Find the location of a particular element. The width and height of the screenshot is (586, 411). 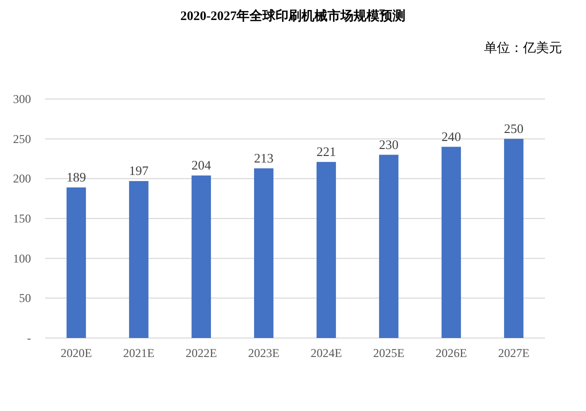

y-tick-label: 150 is located at coordinates (22, 219).